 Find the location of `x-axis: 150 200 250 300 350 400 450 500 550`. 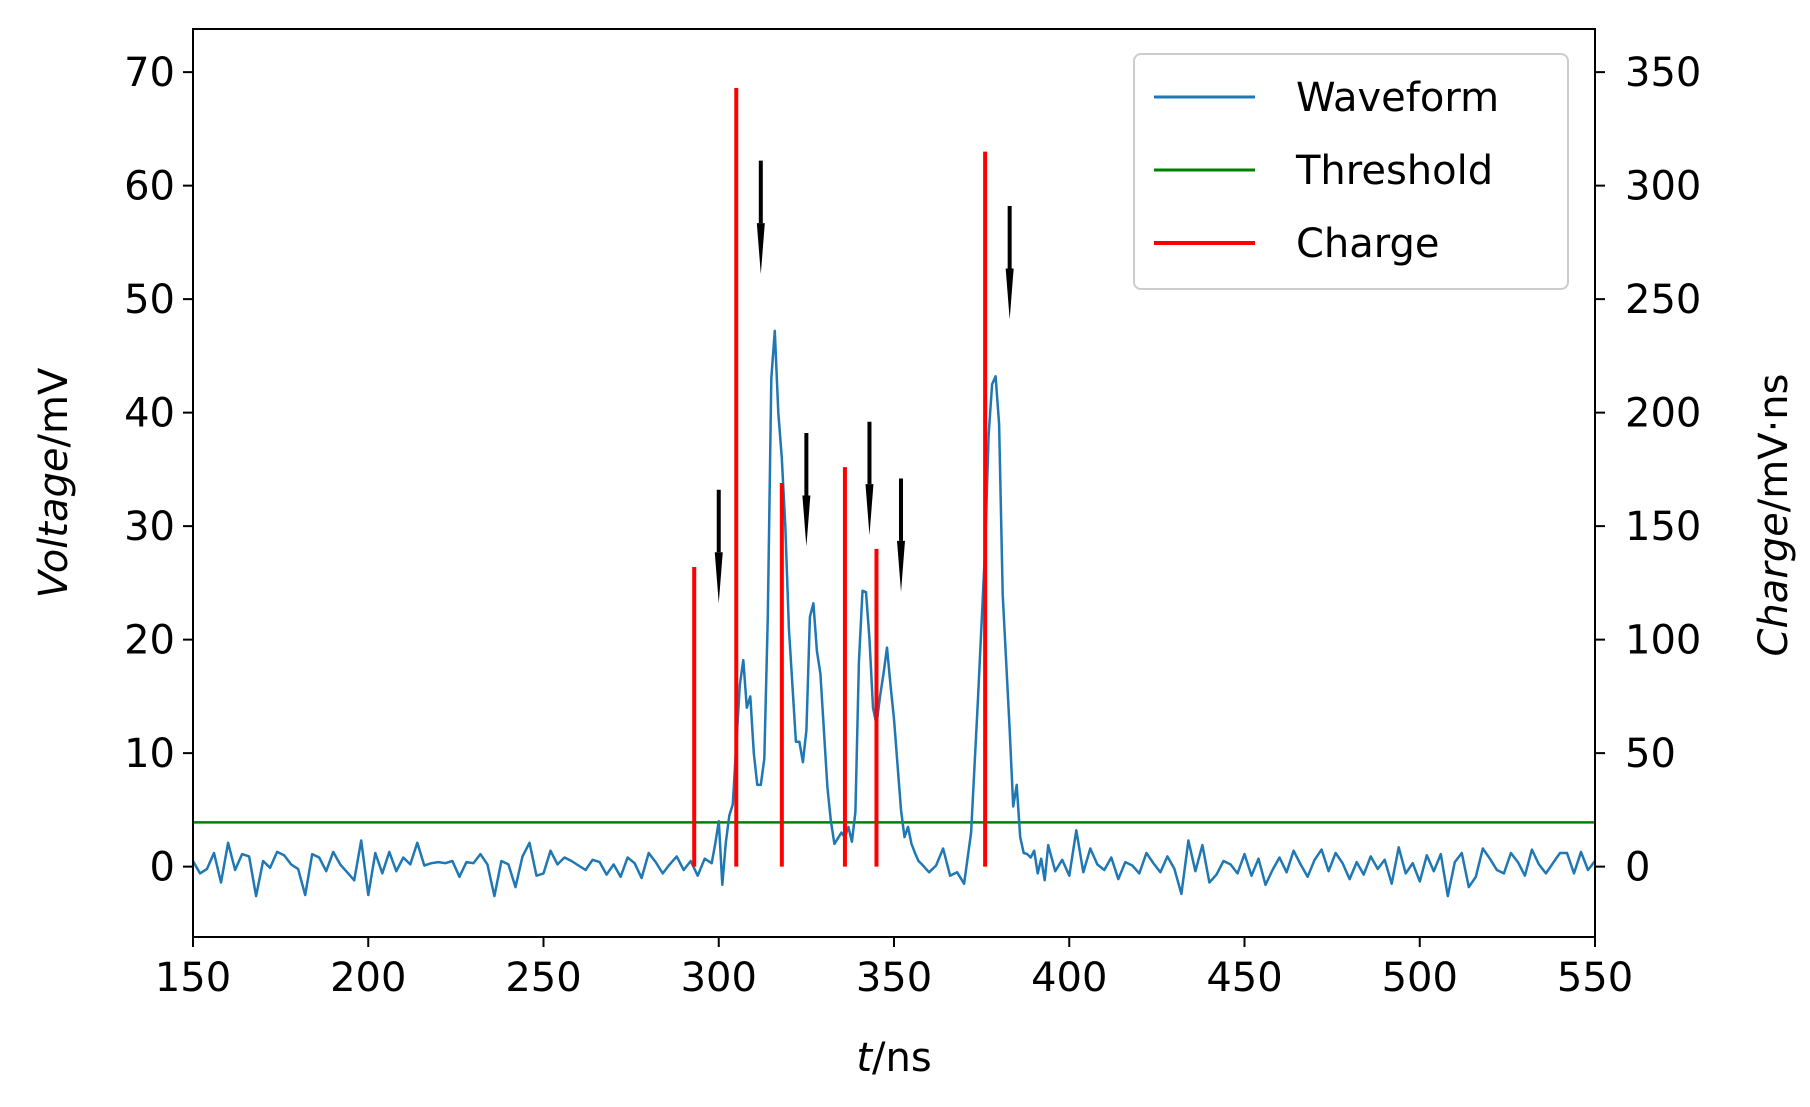

x-axis: 150 200 250 300 350 400 450 500 550 is located at coordinates (894, 969).